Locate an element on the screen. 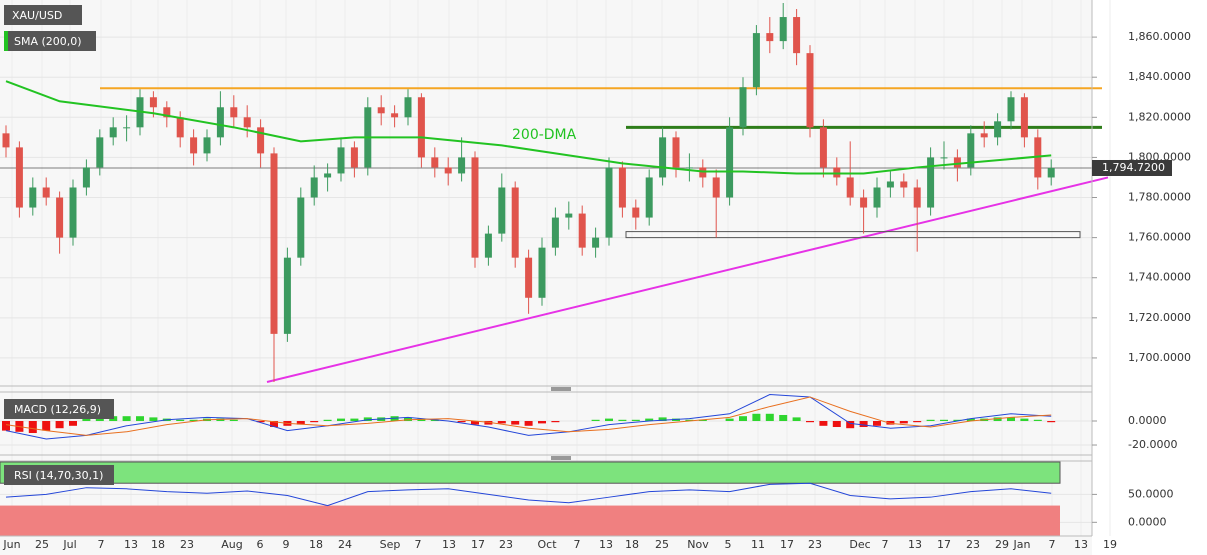 The height and width of the screenshot is (555, 1207). legend-swatch is located at coordinates (6, 41).